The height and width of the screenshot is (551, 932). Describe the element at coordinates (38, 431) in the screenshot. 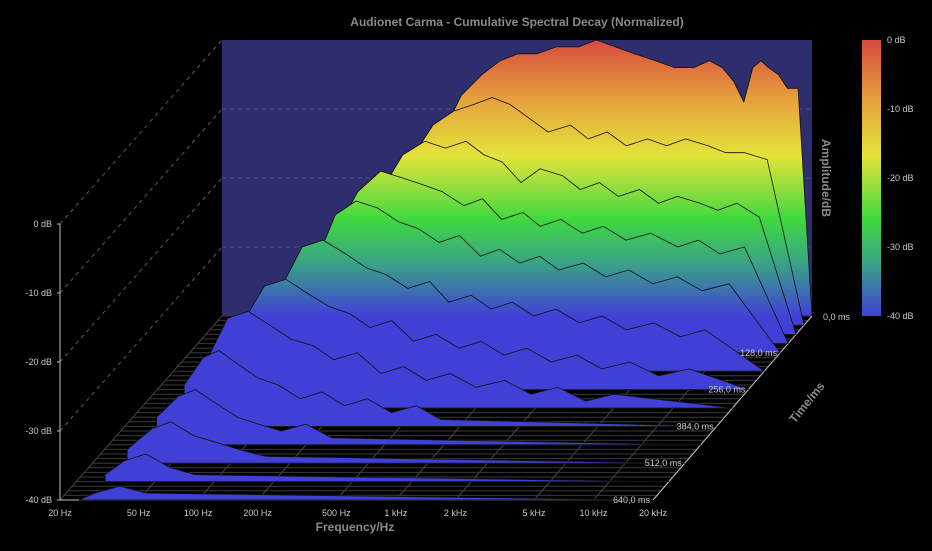

I see `y-tick-label: -30 dB` at that location.